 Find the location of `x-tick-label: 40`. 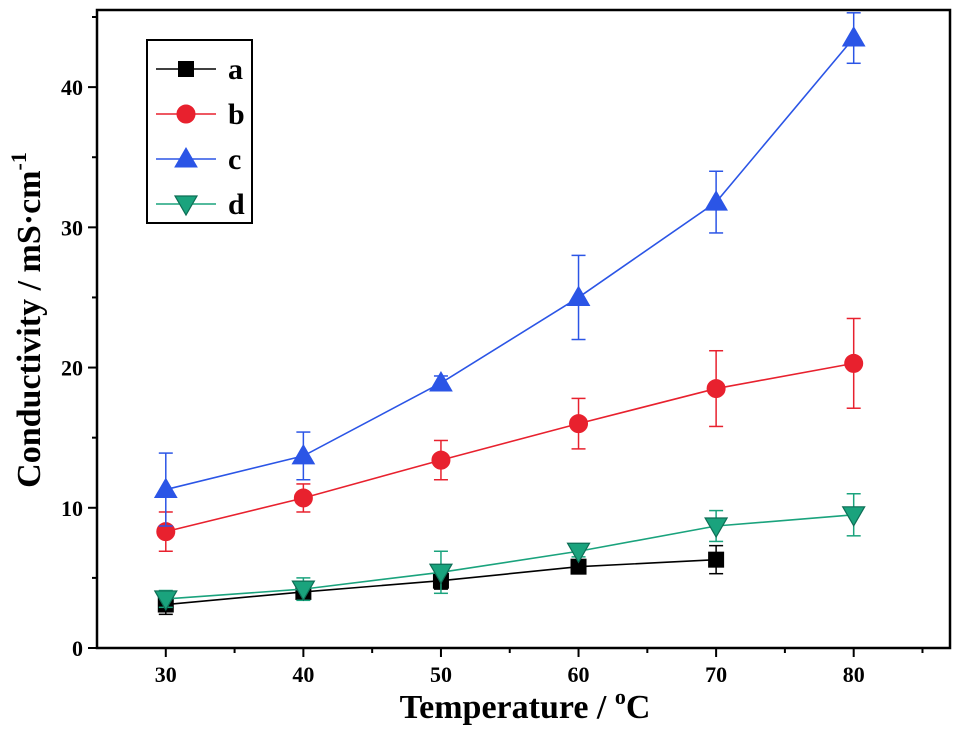

x-tick-label: 40 is located at coordinates (303, 674).